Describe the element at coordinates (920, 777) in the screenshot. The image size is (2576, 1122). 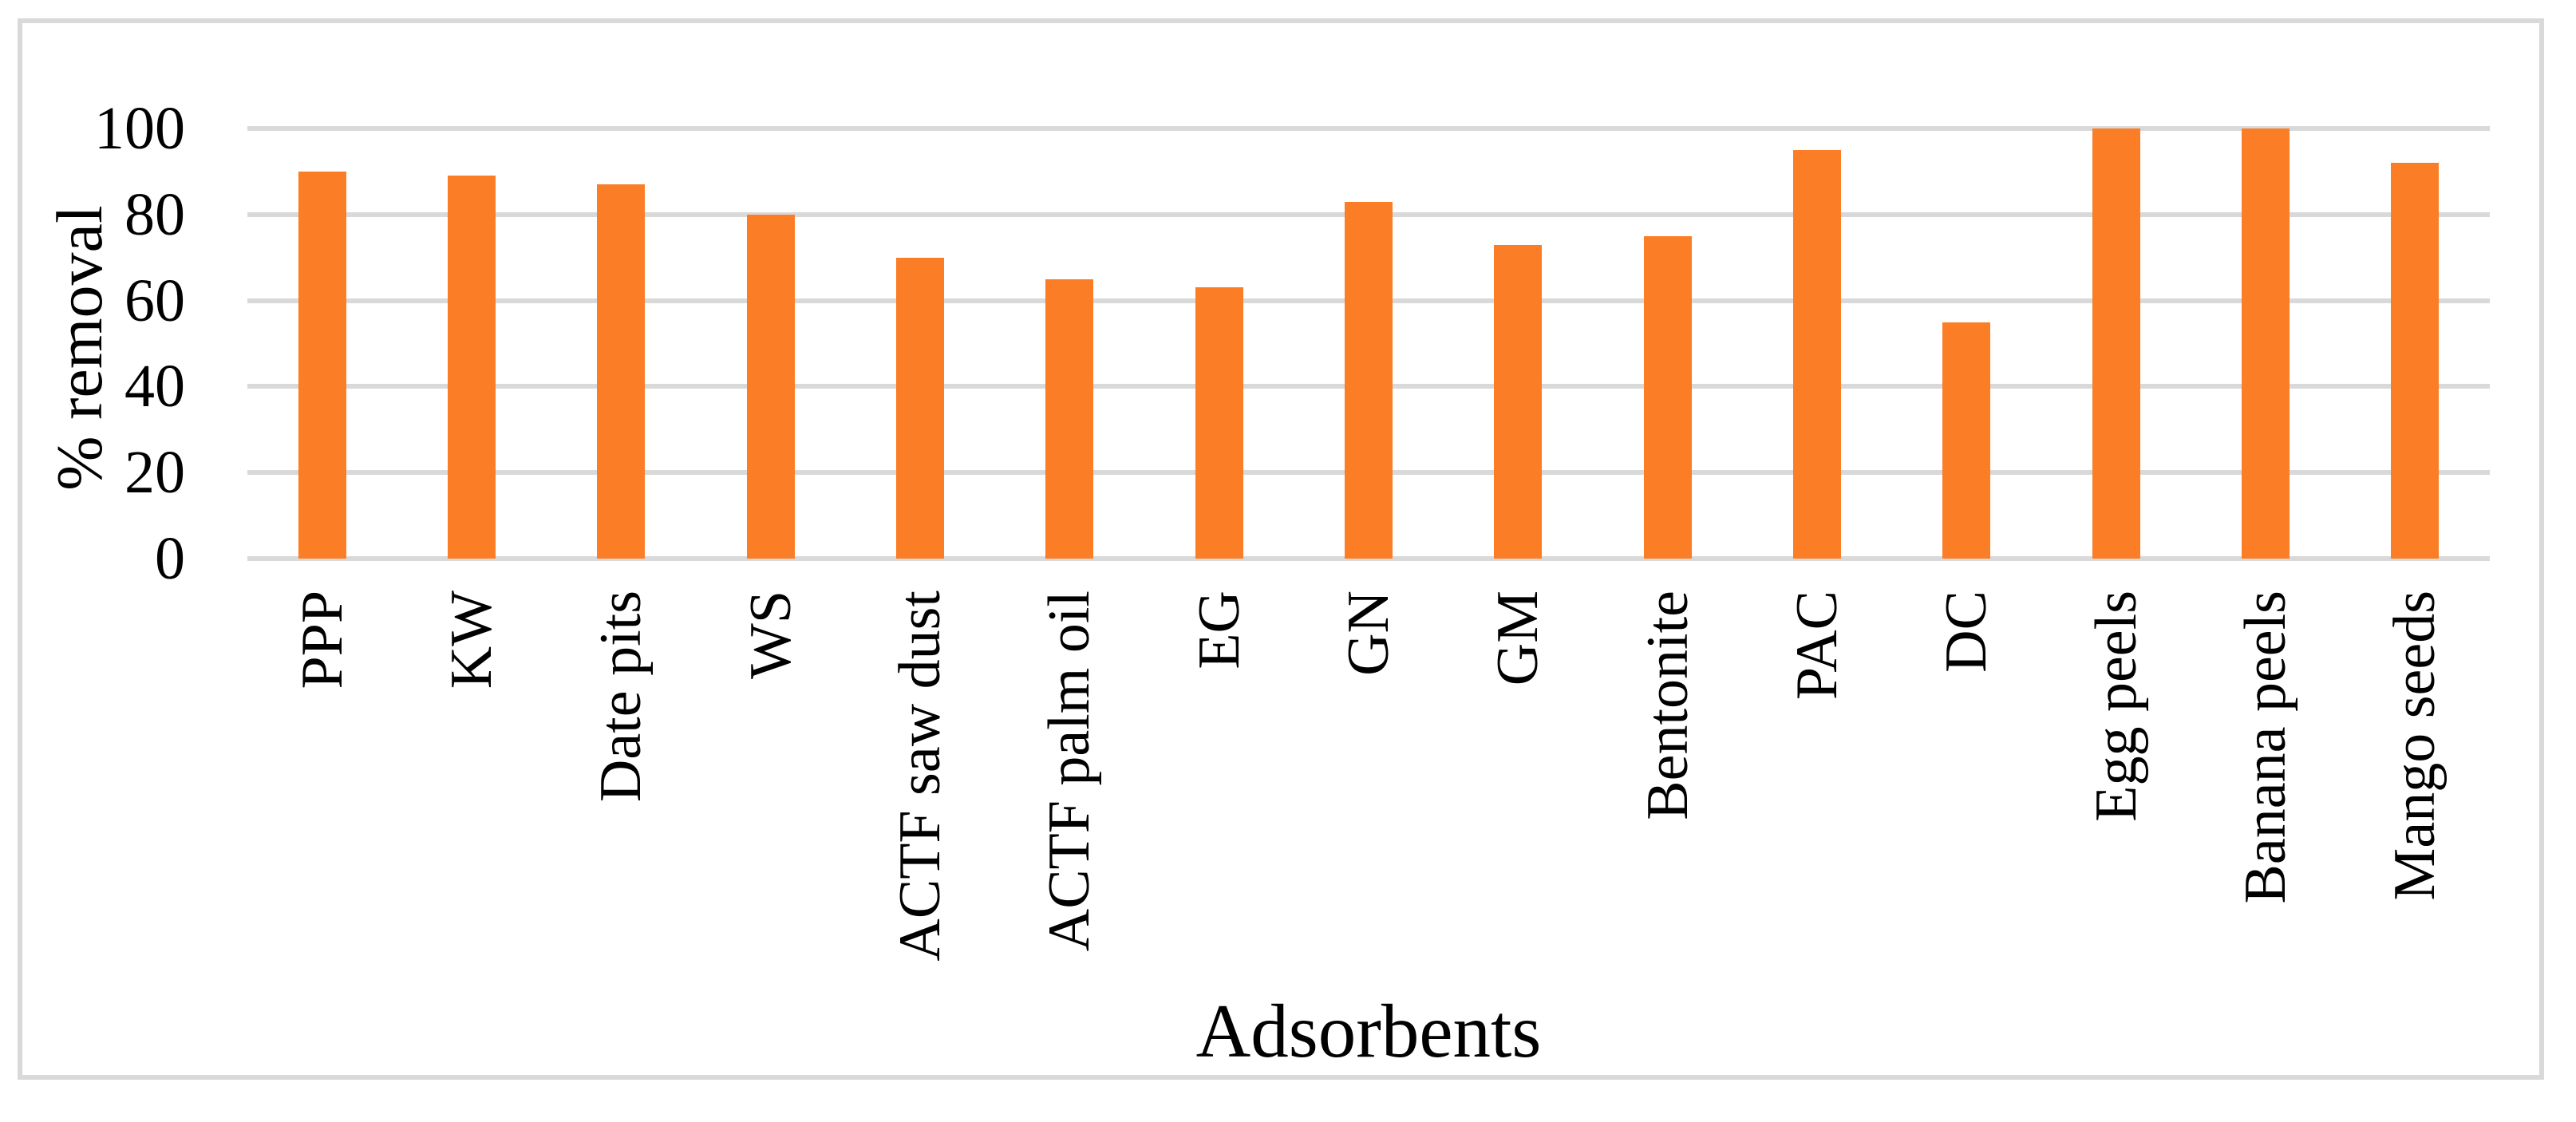
I see `x-tick-label: ACTF saw dust` at that location.